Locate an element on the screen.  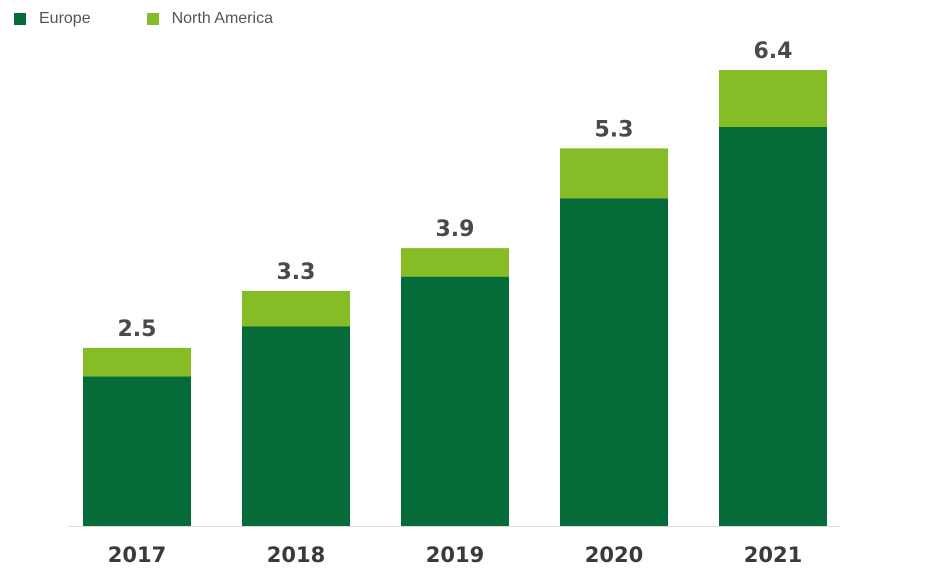
bar-north-america-2021 is located at coordinates (773, 98).